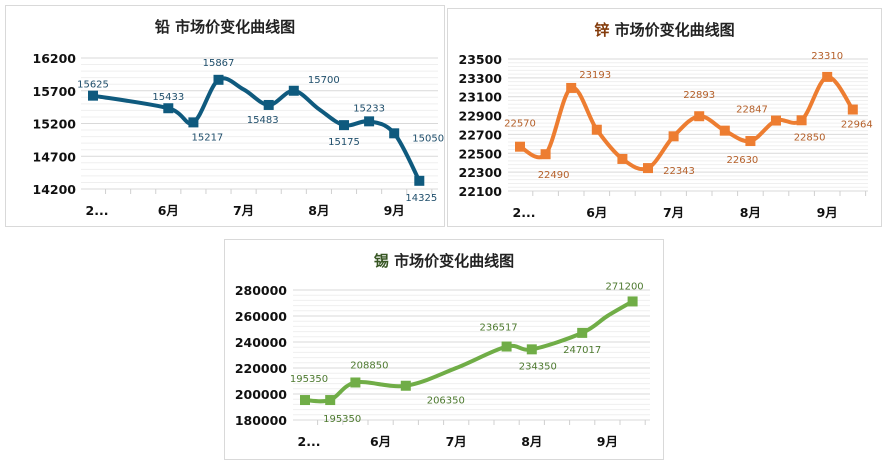 The width and height of the screenshot is (889, 469). I want to click on y-tick-label: 14200, so click(55, 189).